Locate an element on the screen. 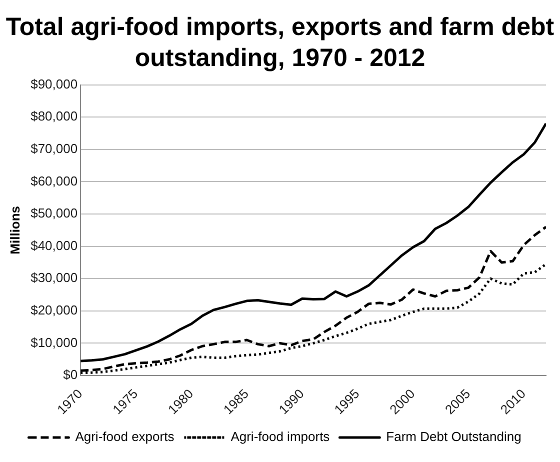 This screenshot has width=560, height=462. y-tick-label: $90,000 is located at coordinates (54, 84).